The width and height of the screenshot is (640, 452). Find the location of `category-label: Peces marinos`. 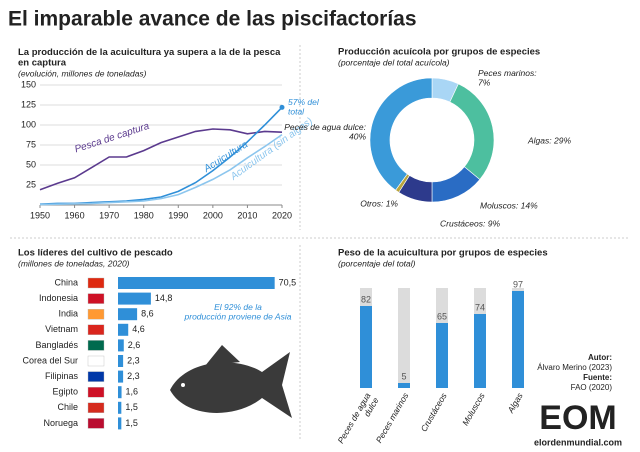

category-label: Peces marinos is located at coordinates (392, 417).